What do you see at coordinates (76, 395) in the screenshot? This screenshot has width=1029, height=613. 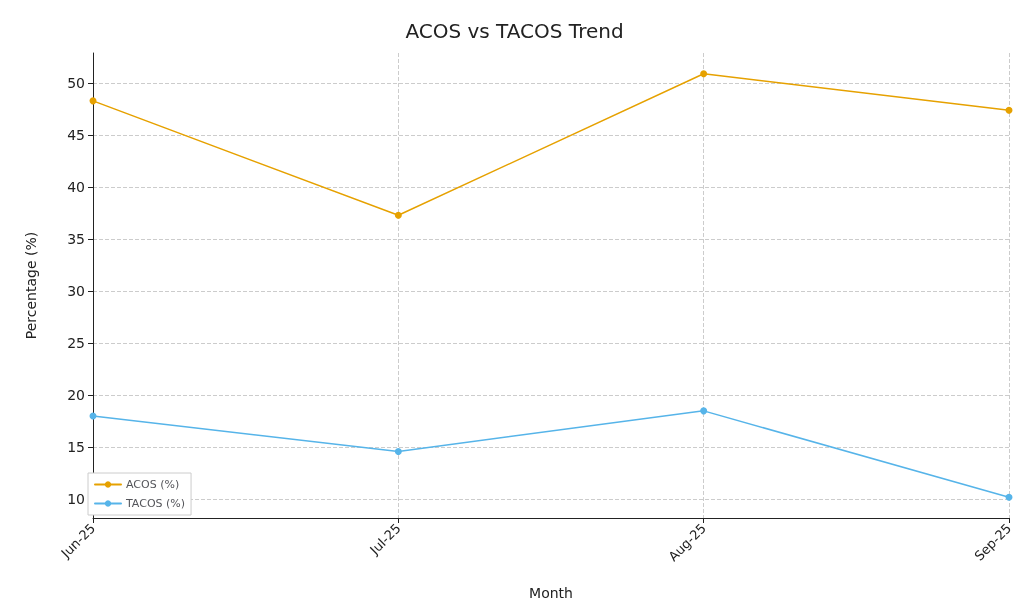 I see `y-tick-label: 20` at bounding box center [76, 395].